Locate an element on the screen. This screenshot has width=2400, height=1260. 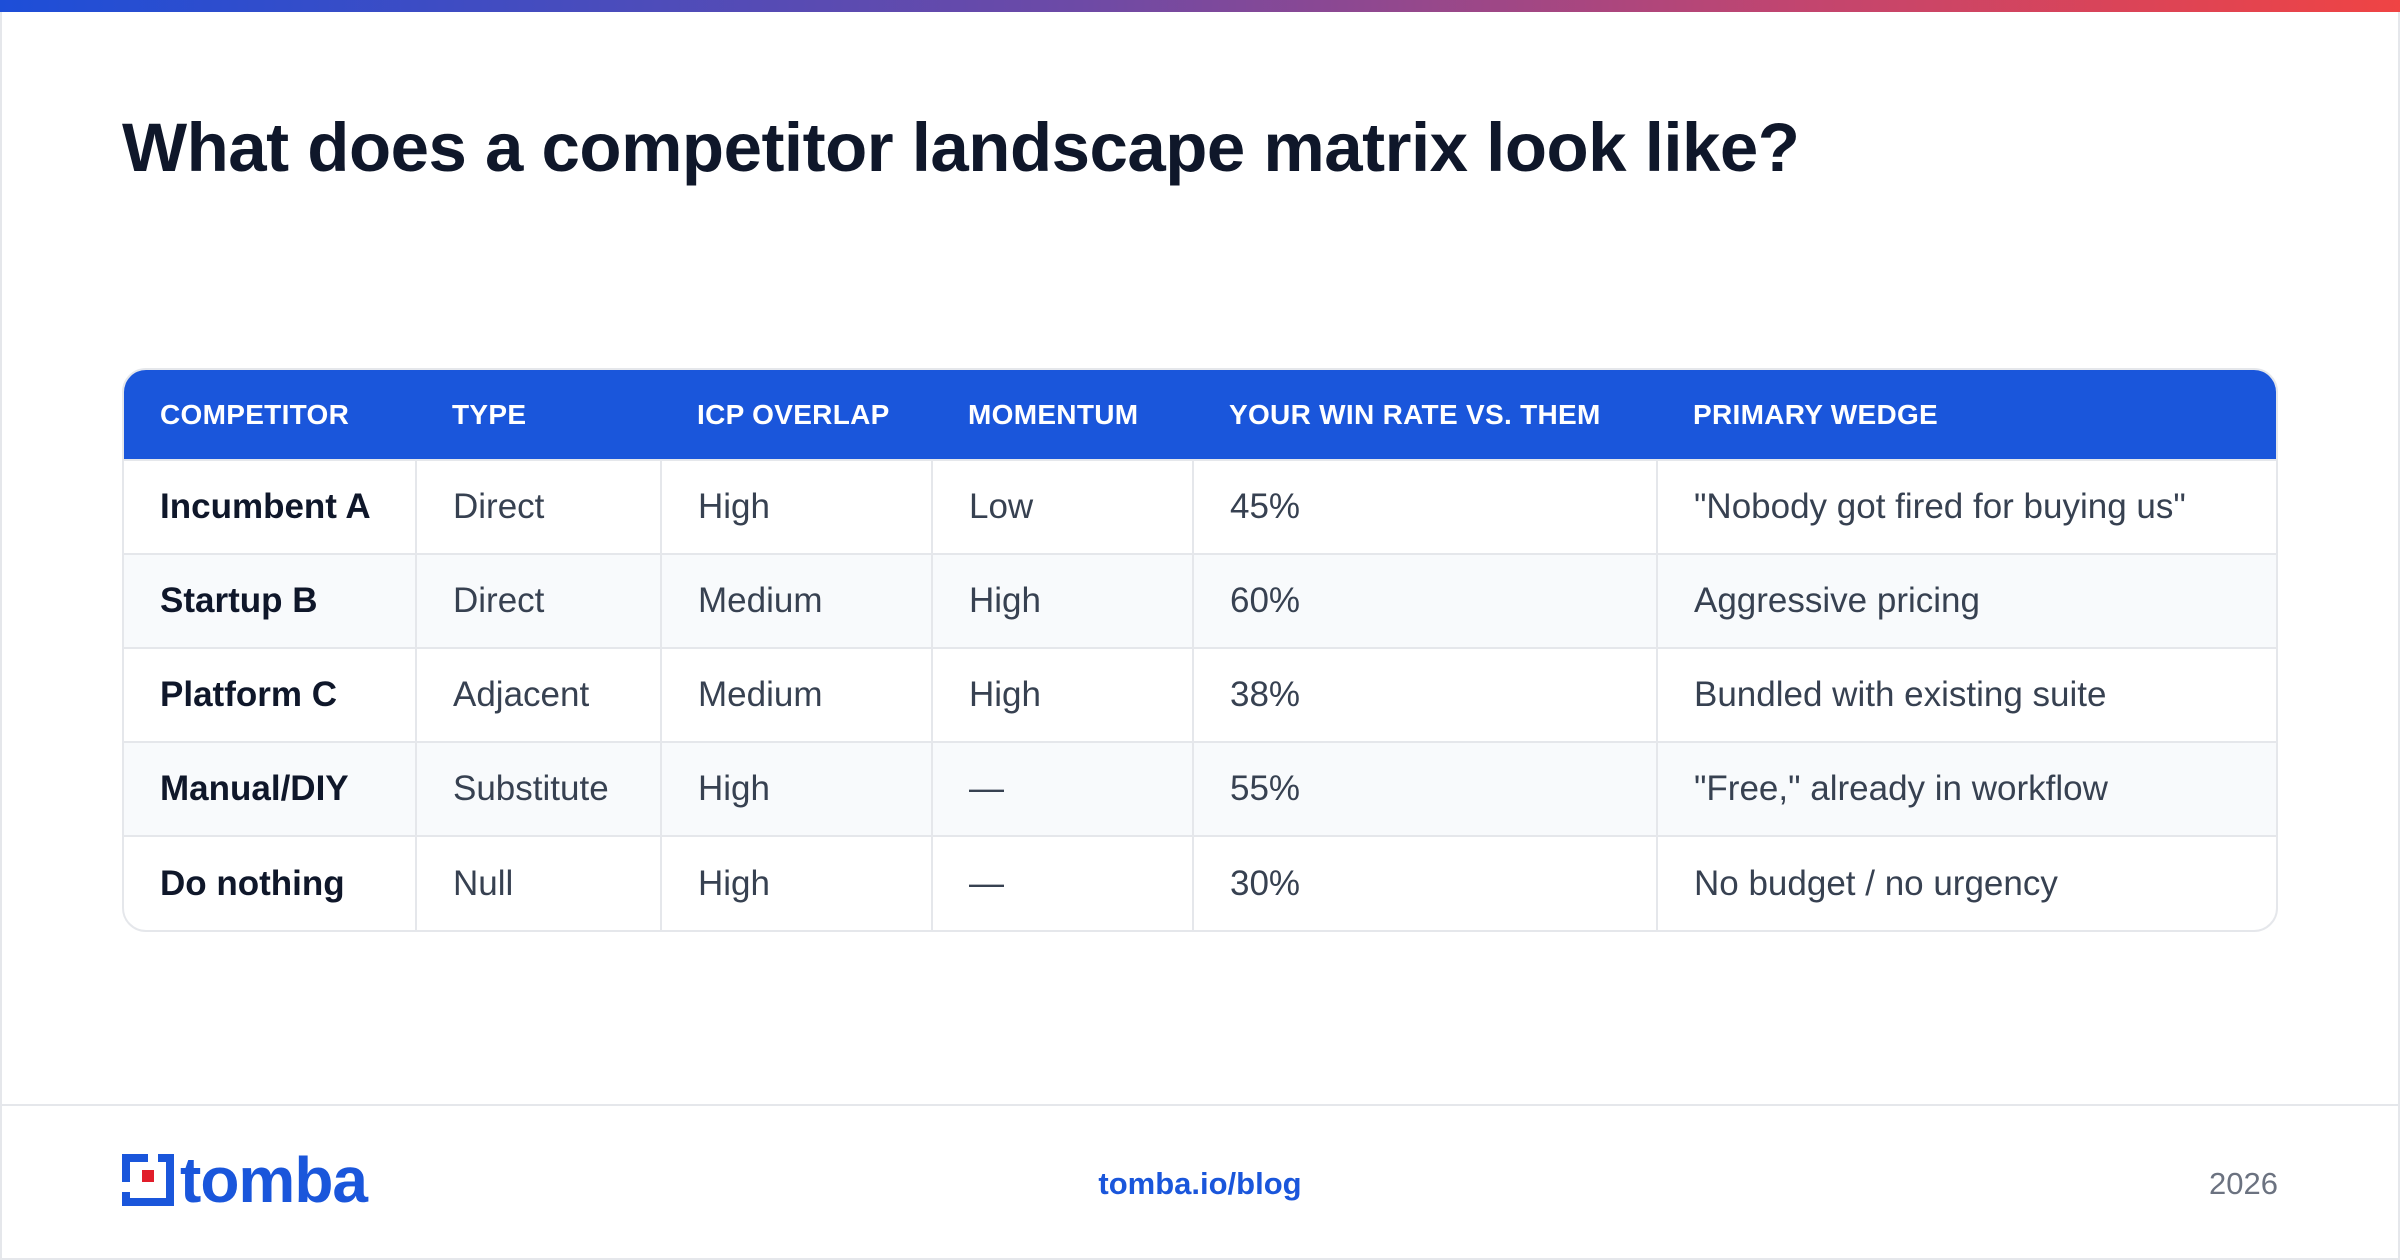
cell-primary-wedge: Aggressive pricing is located at coordinates (1966, 600).